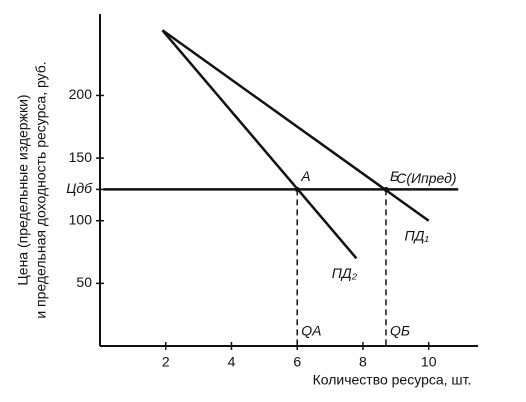  I want to click on x-tick-label: 2, so click(166, 362).